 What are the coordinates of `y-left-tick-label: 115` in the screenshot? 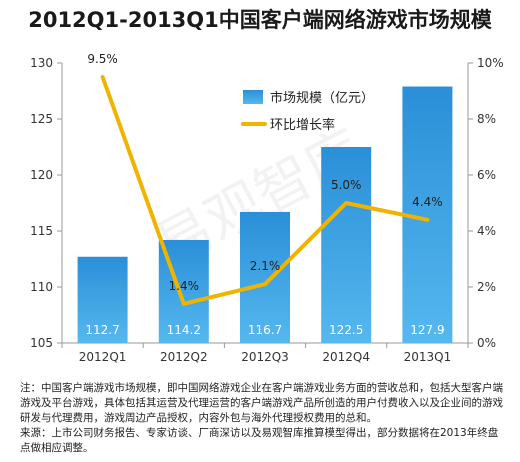 It's located at (41, 231).